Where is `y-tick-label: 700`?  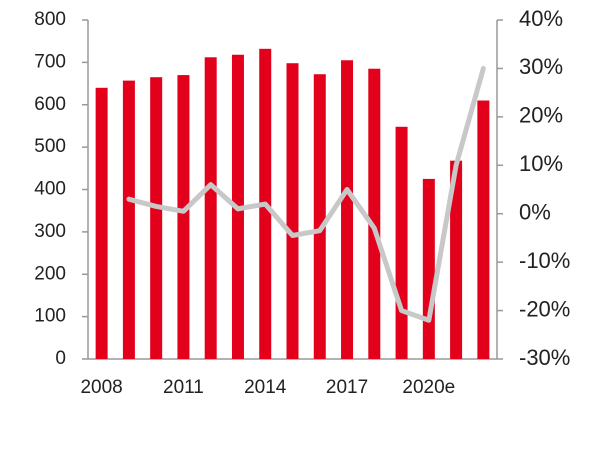
y-tick-label: 700 is located at coordinates (50, 61).